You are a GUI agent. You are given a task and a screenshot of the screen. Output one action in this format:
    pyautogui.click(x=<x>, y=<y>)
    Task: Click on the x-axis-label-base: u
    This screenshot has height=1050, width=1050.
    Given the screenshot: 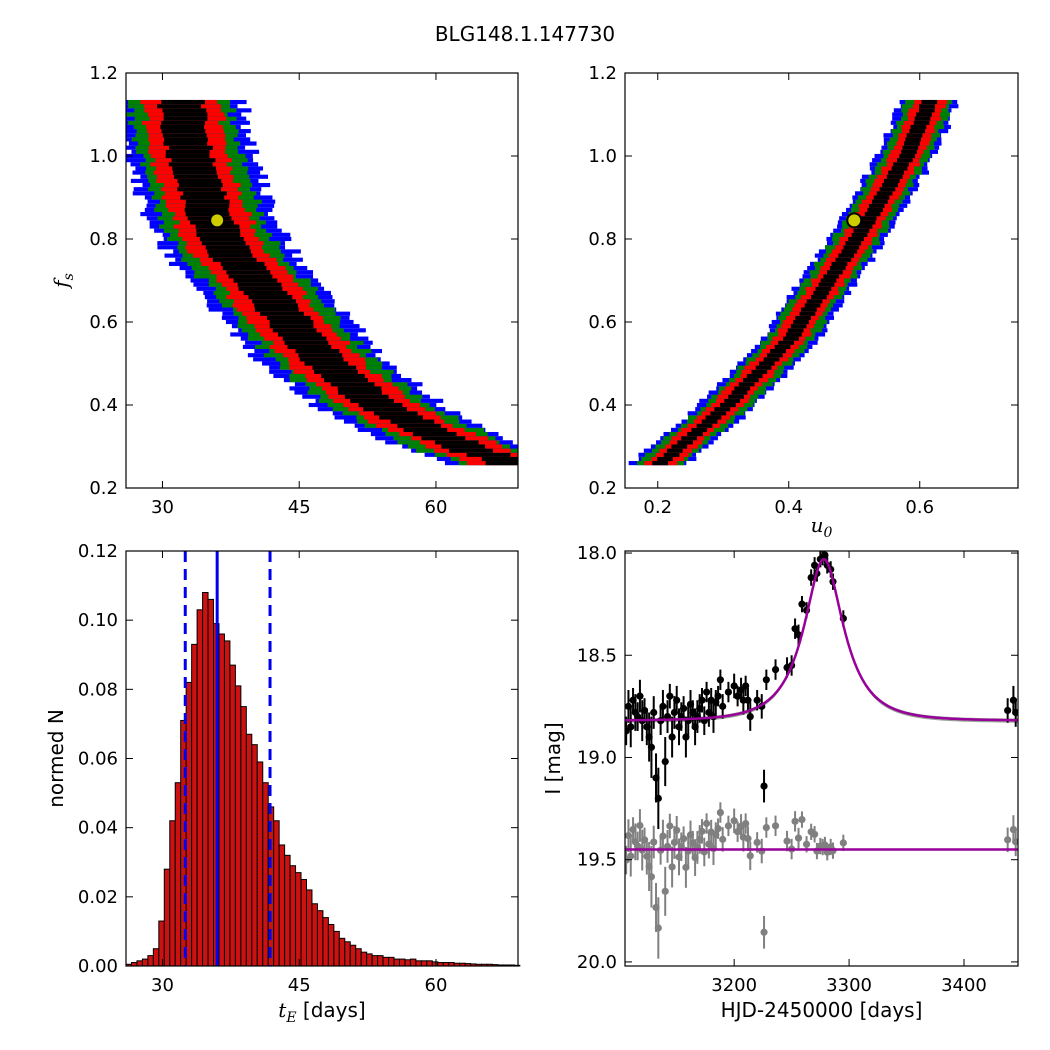 What is the action you would take?
    pyautogui.click(x=817, y=525)
    